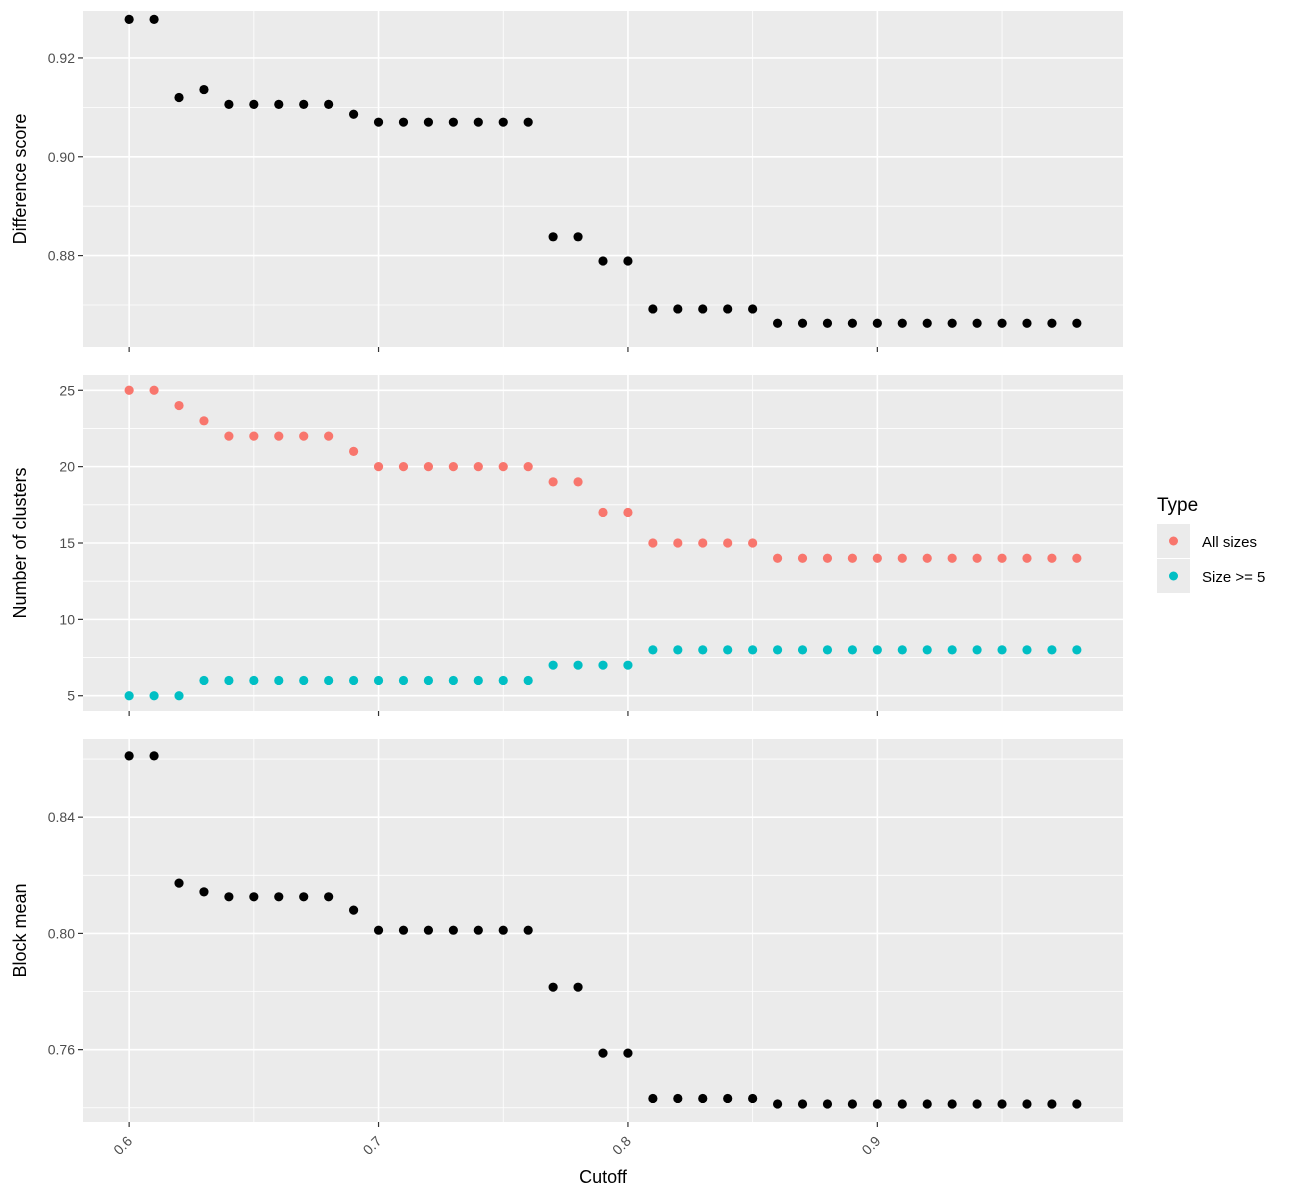 Image resolution: width=1300 pixels, height=1200 pixels. I want to click on x-tick-label: 0.9, so click(870, 1145).